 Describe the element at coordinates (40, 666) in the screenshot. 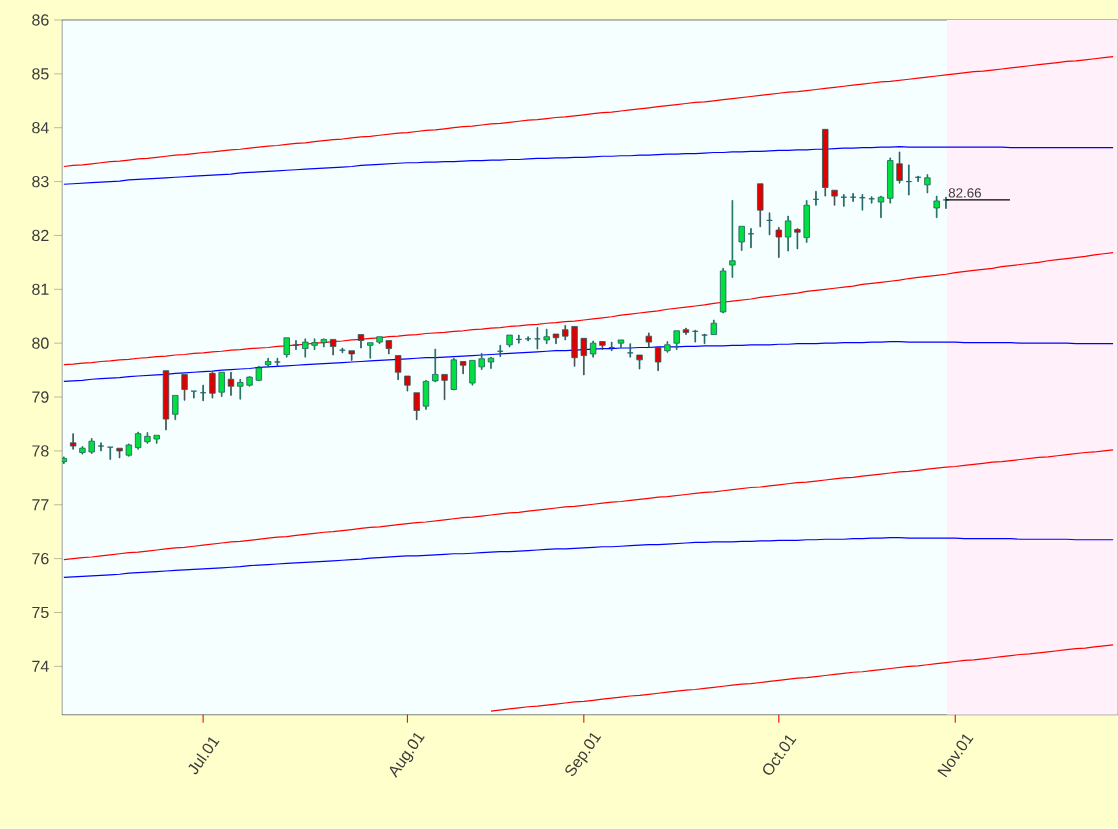

I see `y-tick-label: 74` at that location.